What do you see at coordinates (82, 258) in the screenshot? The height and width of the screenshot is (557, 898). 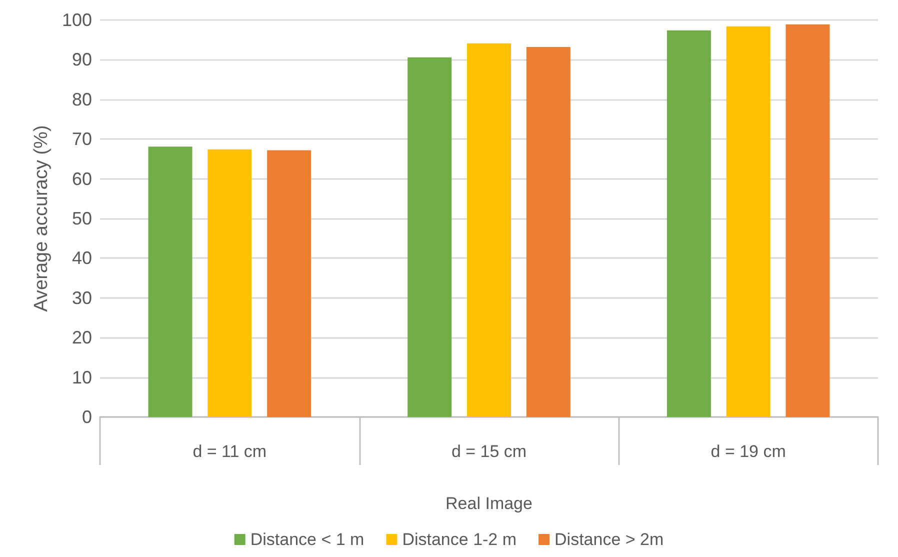 I see `y-tick-label: 40` at bounding box center [82, 258].